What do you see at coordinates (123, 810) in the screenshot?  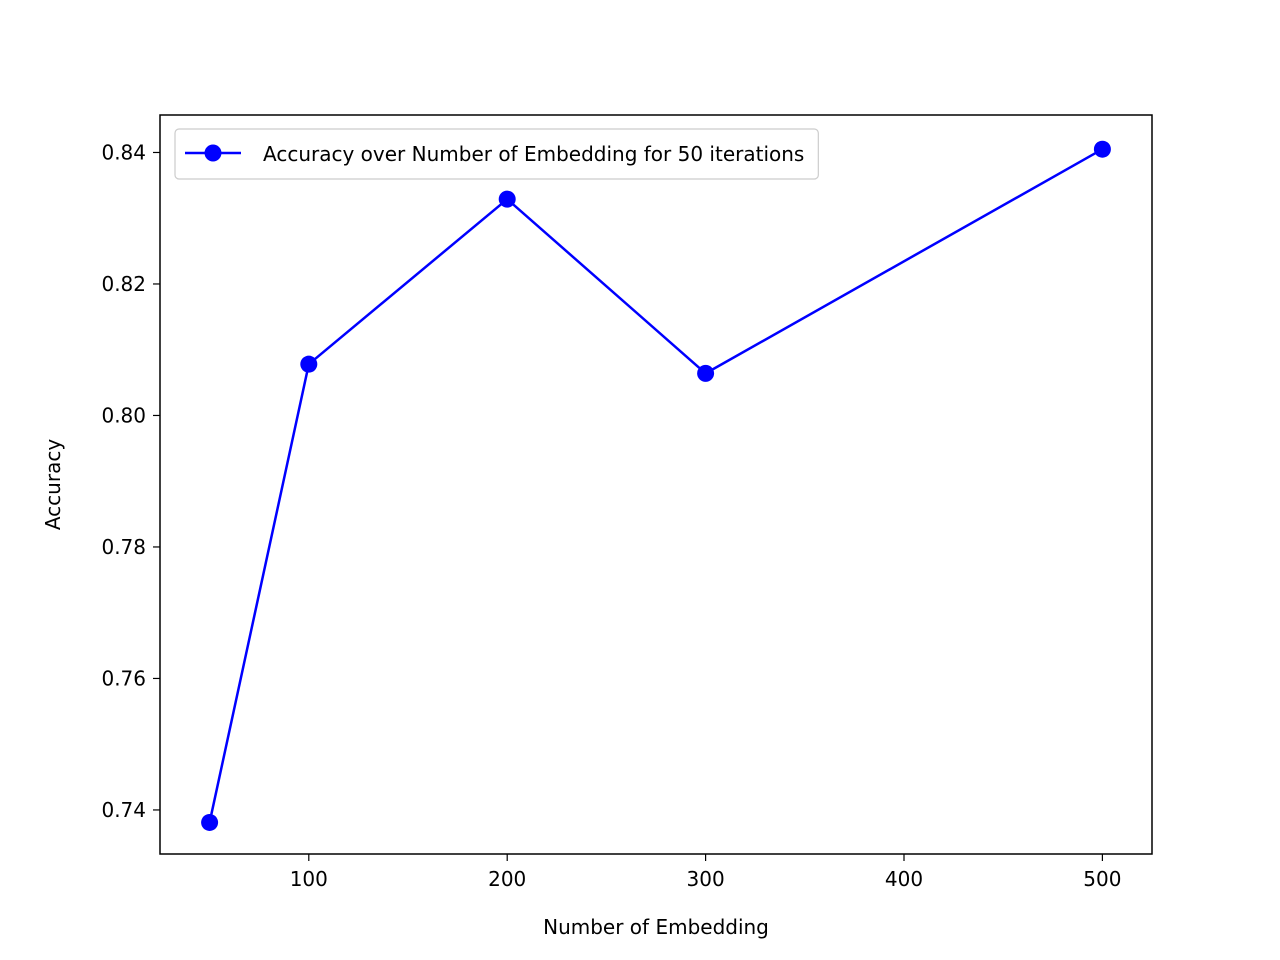 I see `y-tick-label: 0.74` at bounding box center [123, 810].